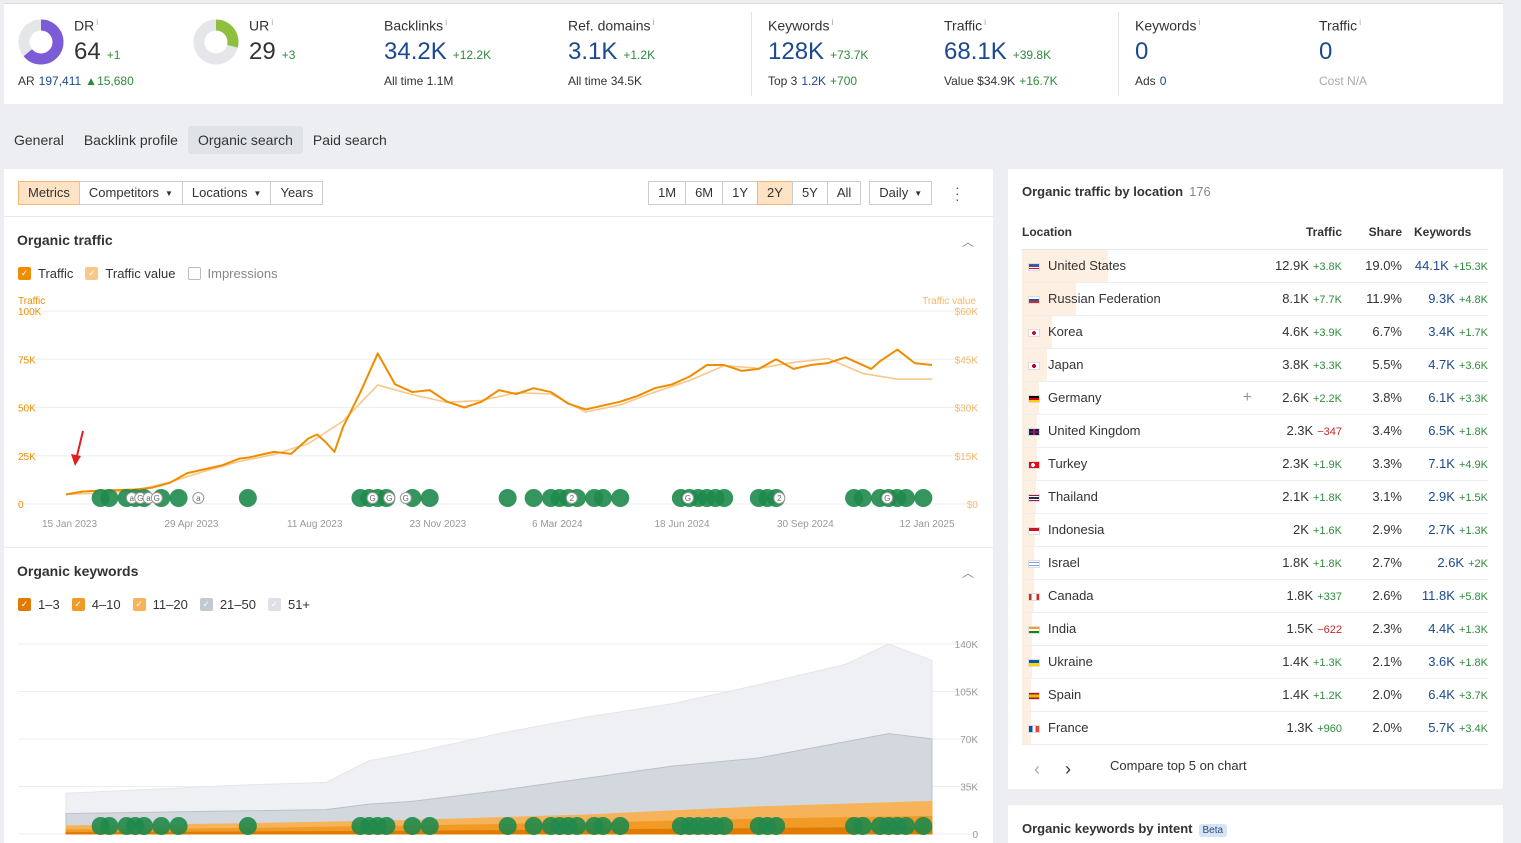  What do you see at coordinates (1140, 596) in the screenshot?
I see `location-cell: Canada` at bounding box center [1140, 596].